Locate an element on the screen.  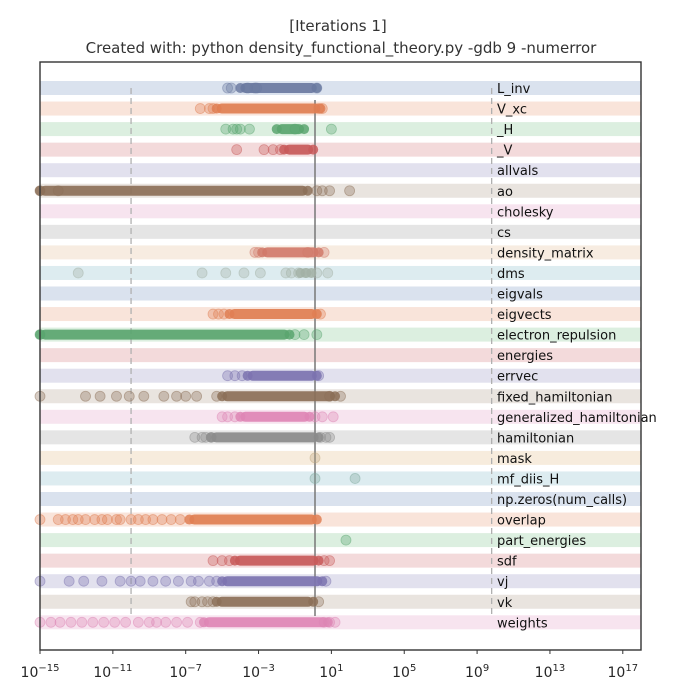
x-tick-label: 10⁵ is located at coordinates (404, 672).